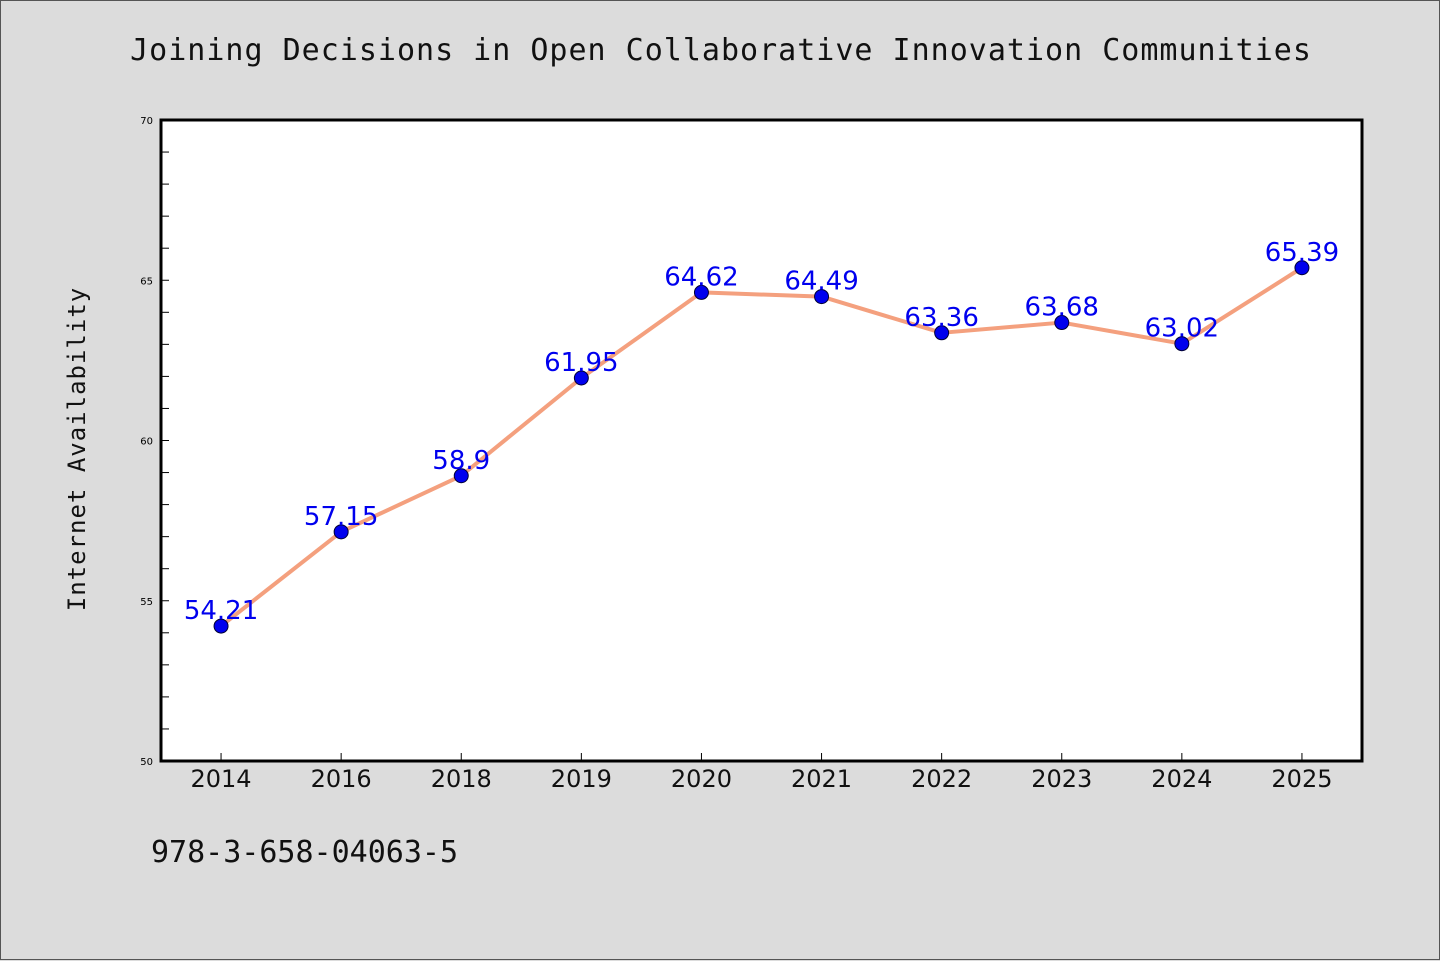 This screenshot has width=1440, height=961. I want to click on x-tick-label: 2024, so click(1181, 779).